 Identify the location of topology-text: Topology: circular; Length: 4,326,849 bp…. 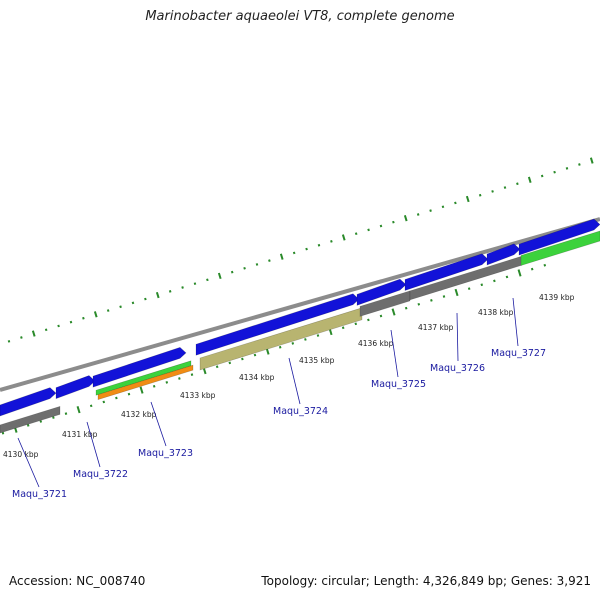
(426, 581).